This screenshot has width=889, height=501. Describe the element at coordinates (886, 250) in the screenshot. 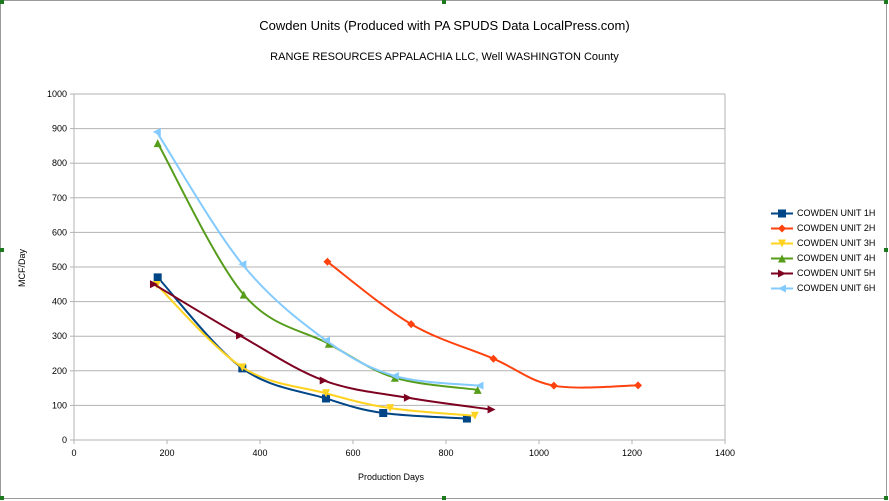

I see `selection-handle-middle-right` at that location.